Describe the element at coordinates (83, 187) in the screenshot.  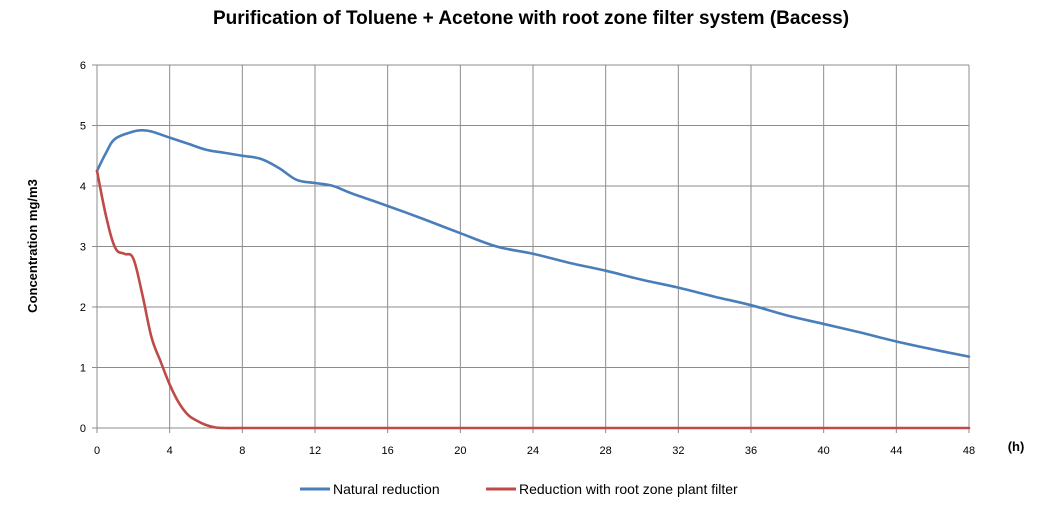
I see `y-tick-label: 4` at that location.